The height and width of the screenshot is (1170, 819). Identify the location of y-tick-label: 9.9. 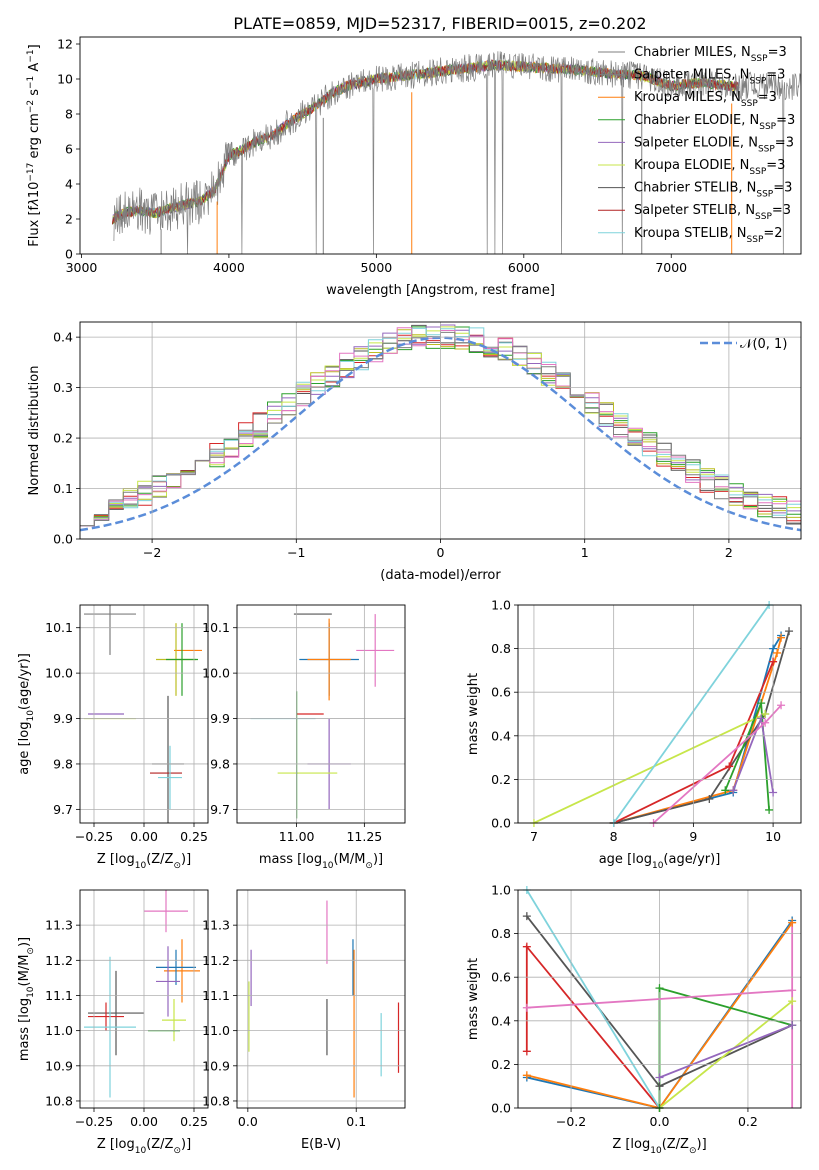
(63, 718).